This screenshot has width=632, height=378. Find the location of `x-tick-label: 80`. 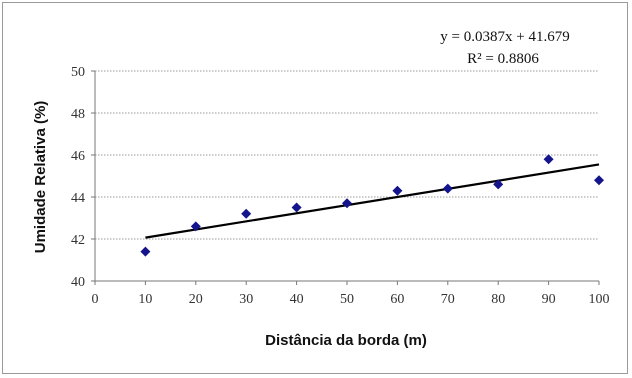

x-tick-label: 80 is located at coordinates (498, 299).